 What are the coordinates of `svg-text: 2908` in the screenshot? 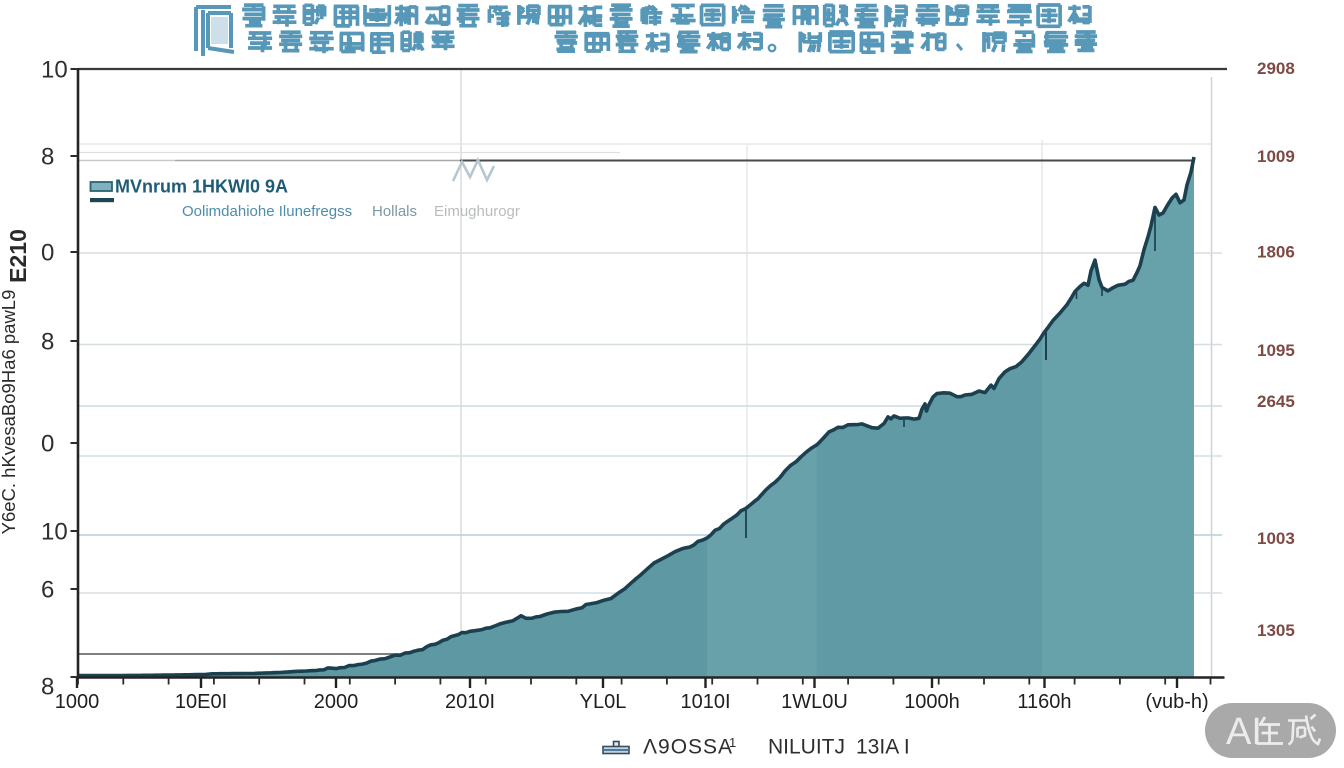 It's located at (1276, 68).